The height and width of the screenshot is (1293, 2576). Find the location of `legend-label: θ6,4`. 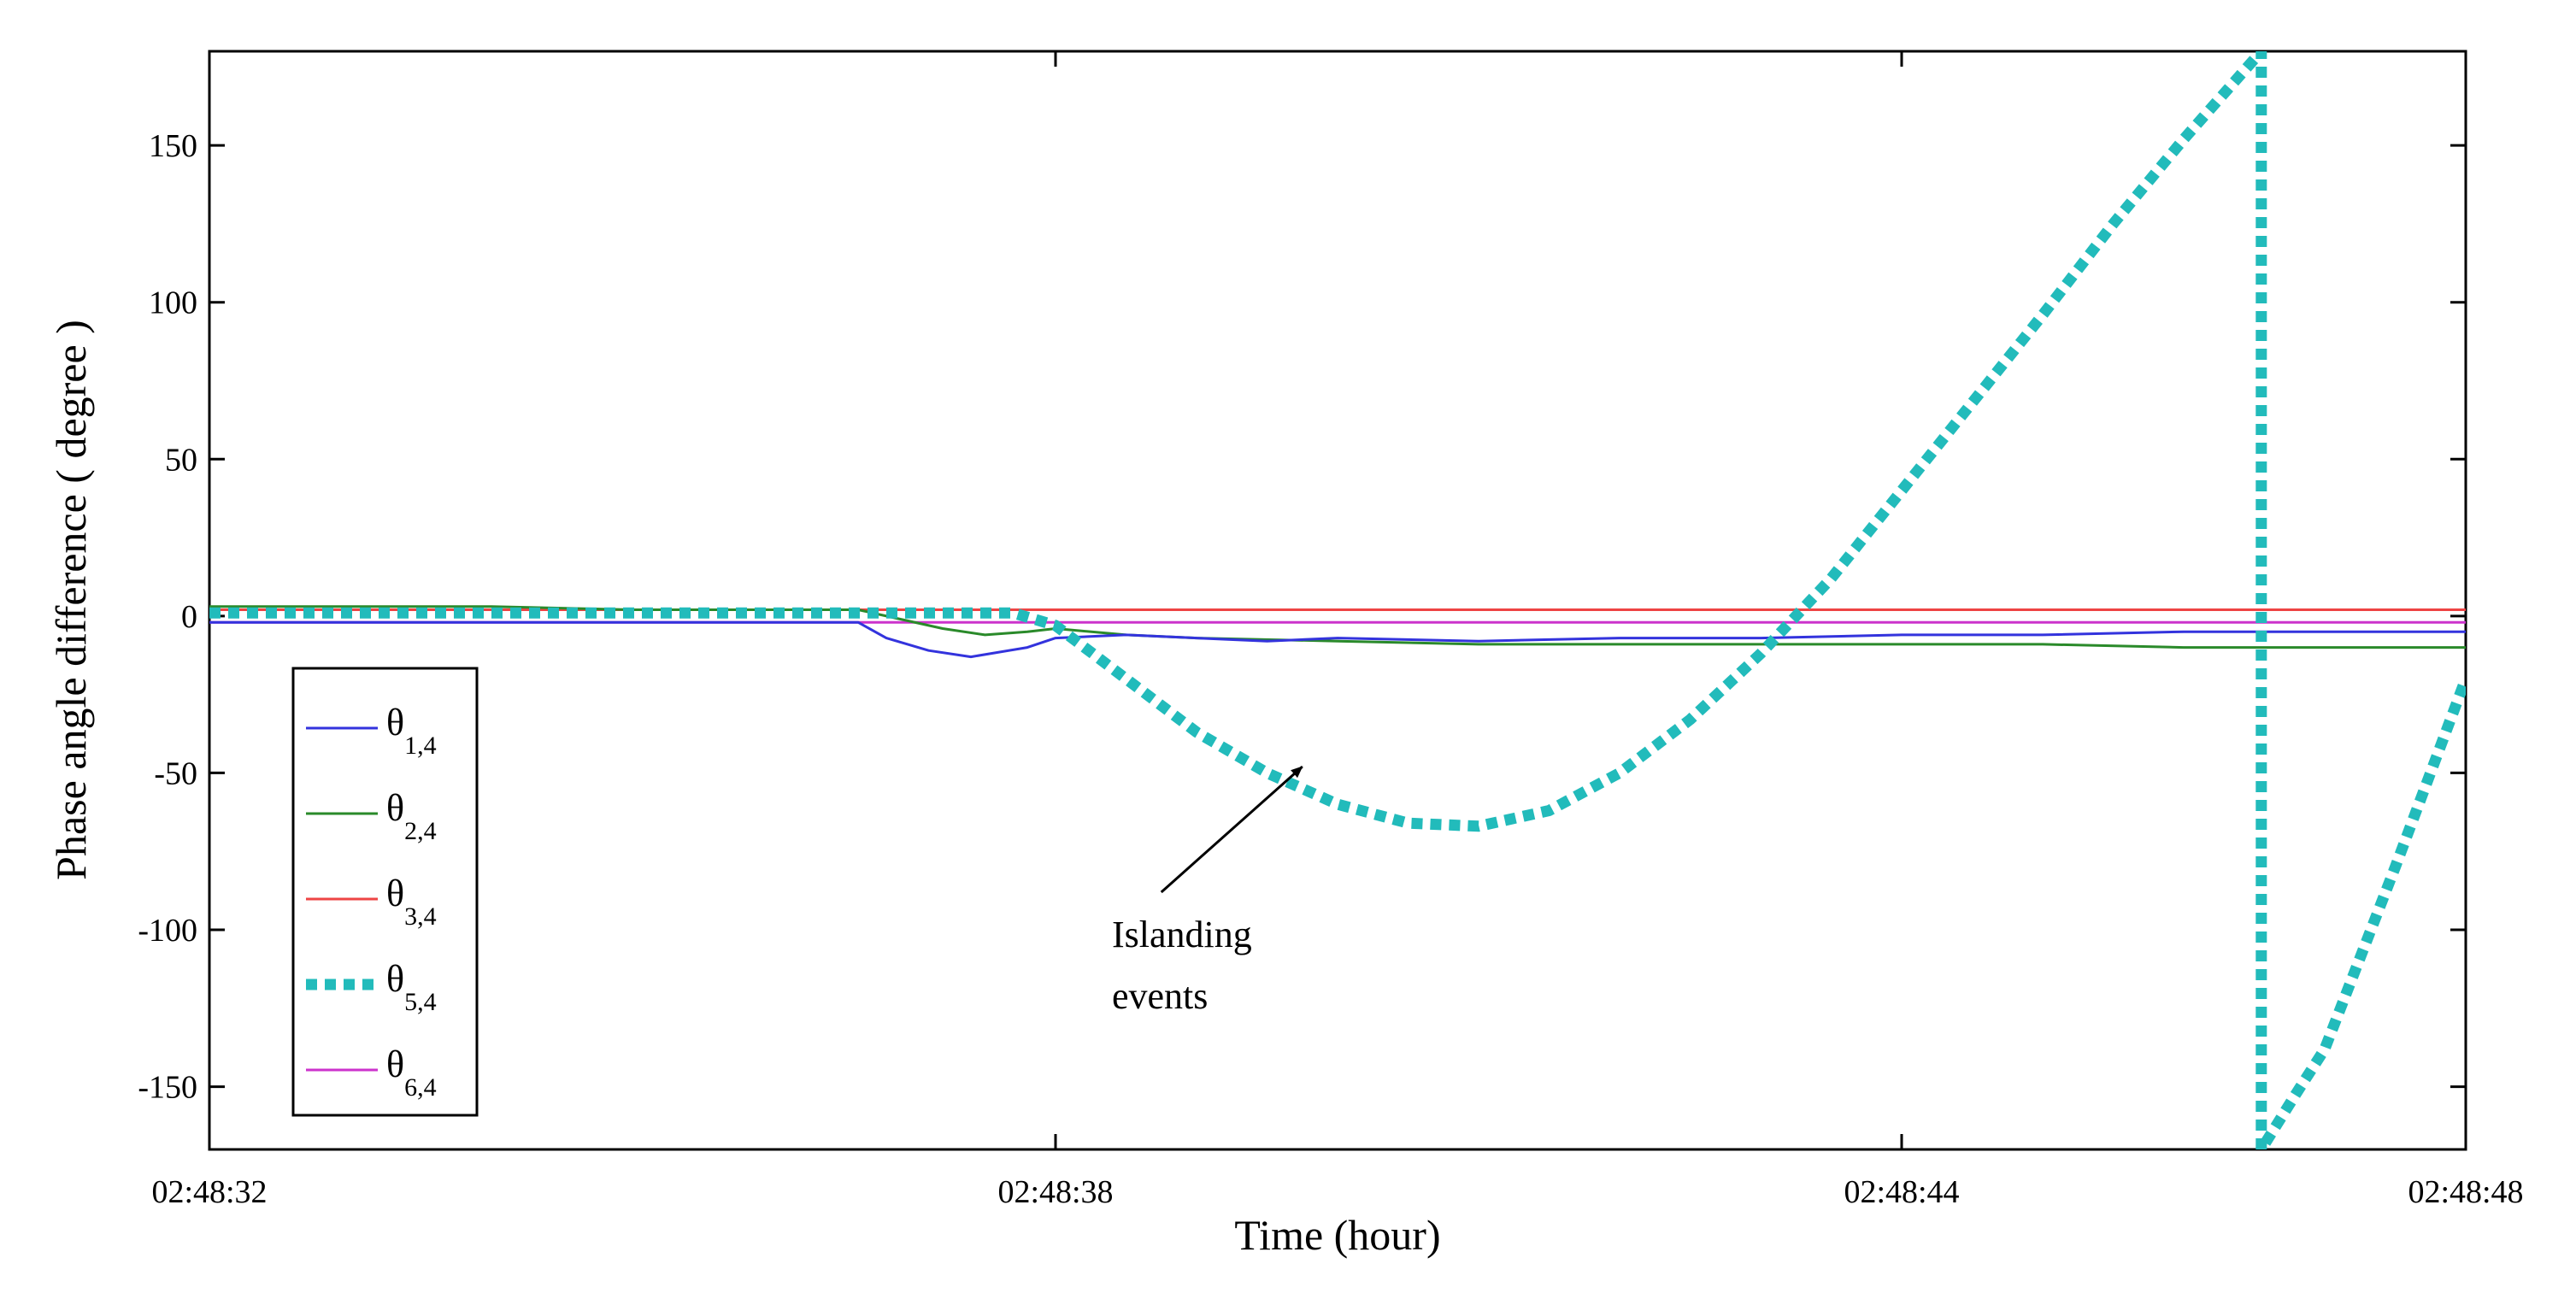

legend-label: θ6,4 is located at coordinates (411, 1072).